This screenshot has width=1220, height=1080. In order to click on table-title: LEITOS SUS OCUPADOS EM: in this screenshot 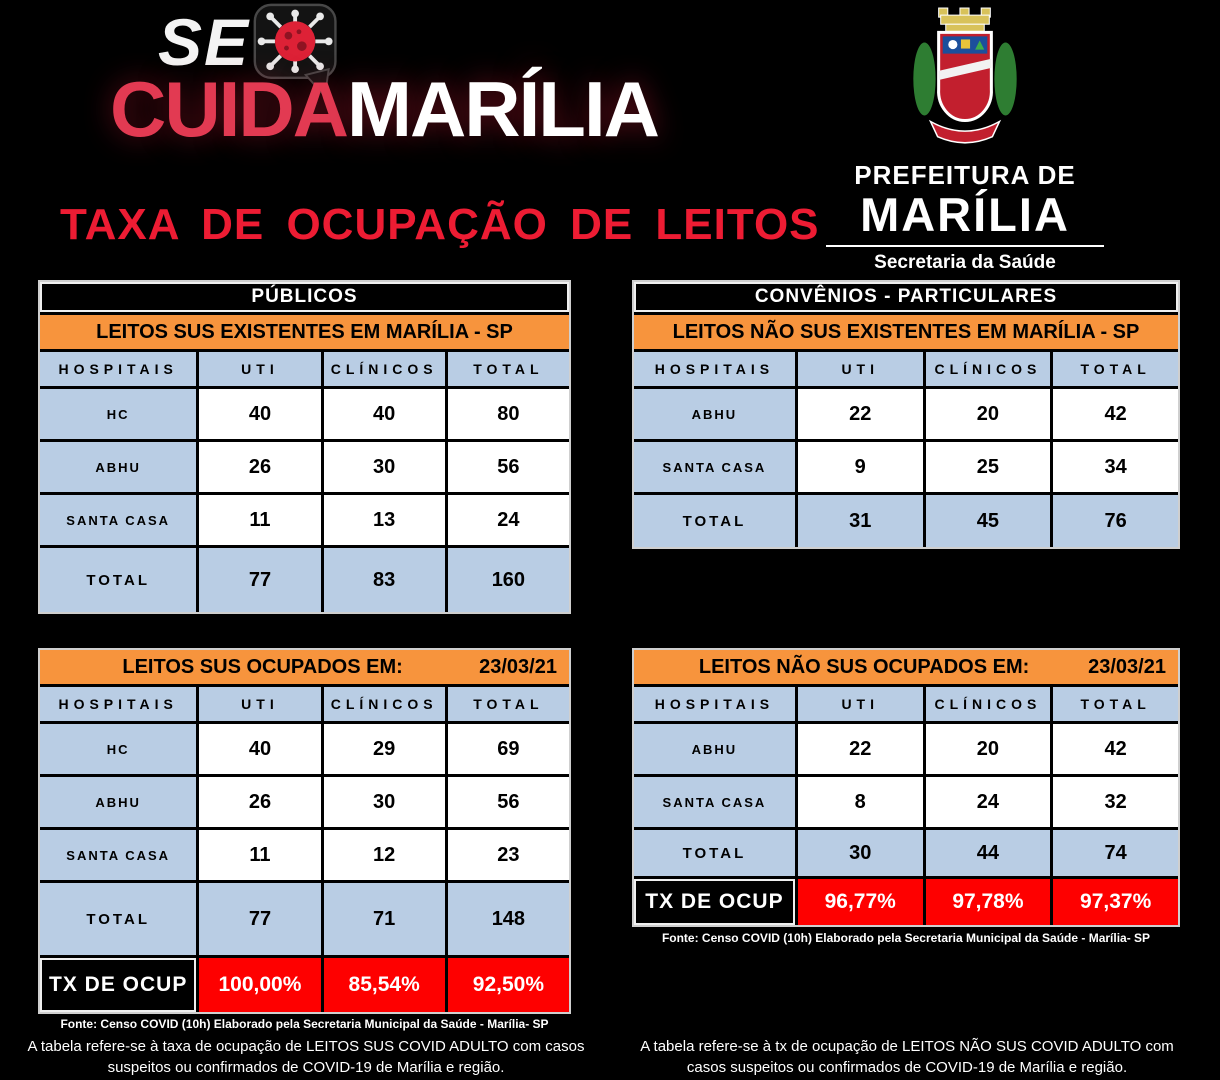, I will do `click(262, 666)`.